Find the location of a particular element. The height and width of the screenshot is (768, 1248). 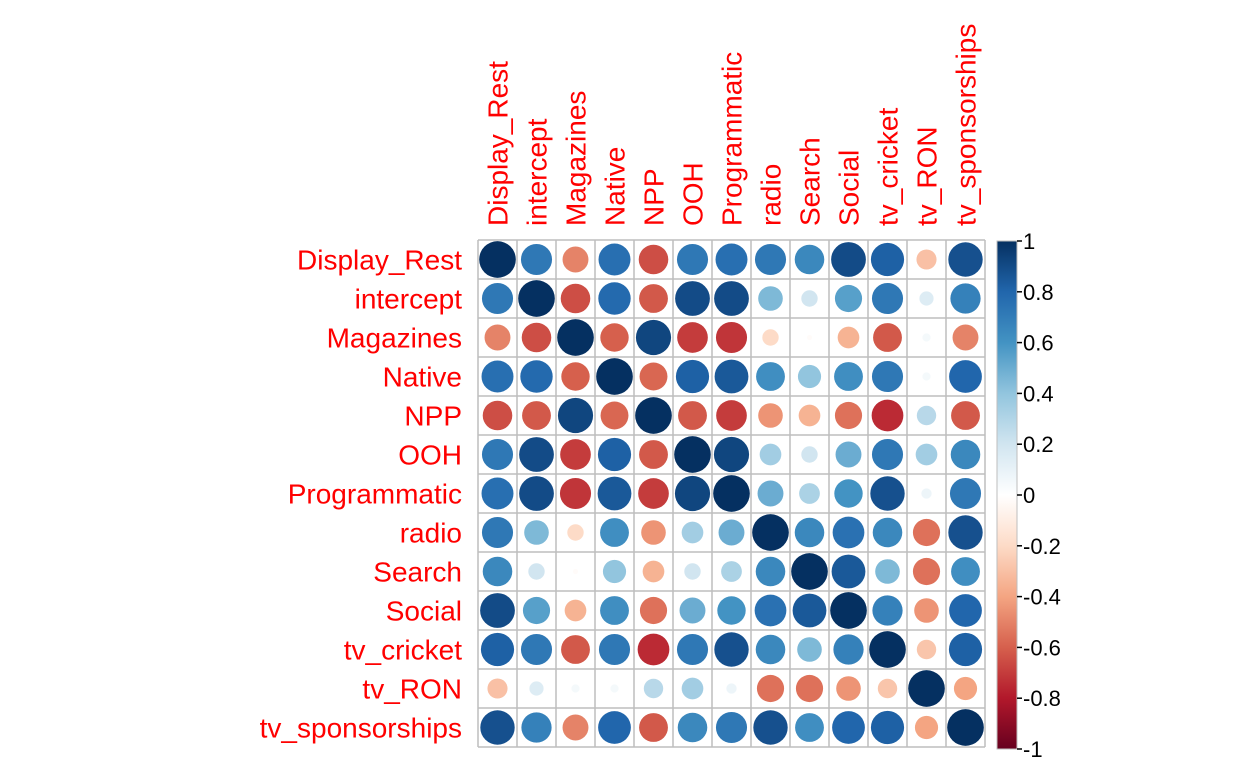

column-label-Magazines: Magazines is located at coordinates (576, 158).